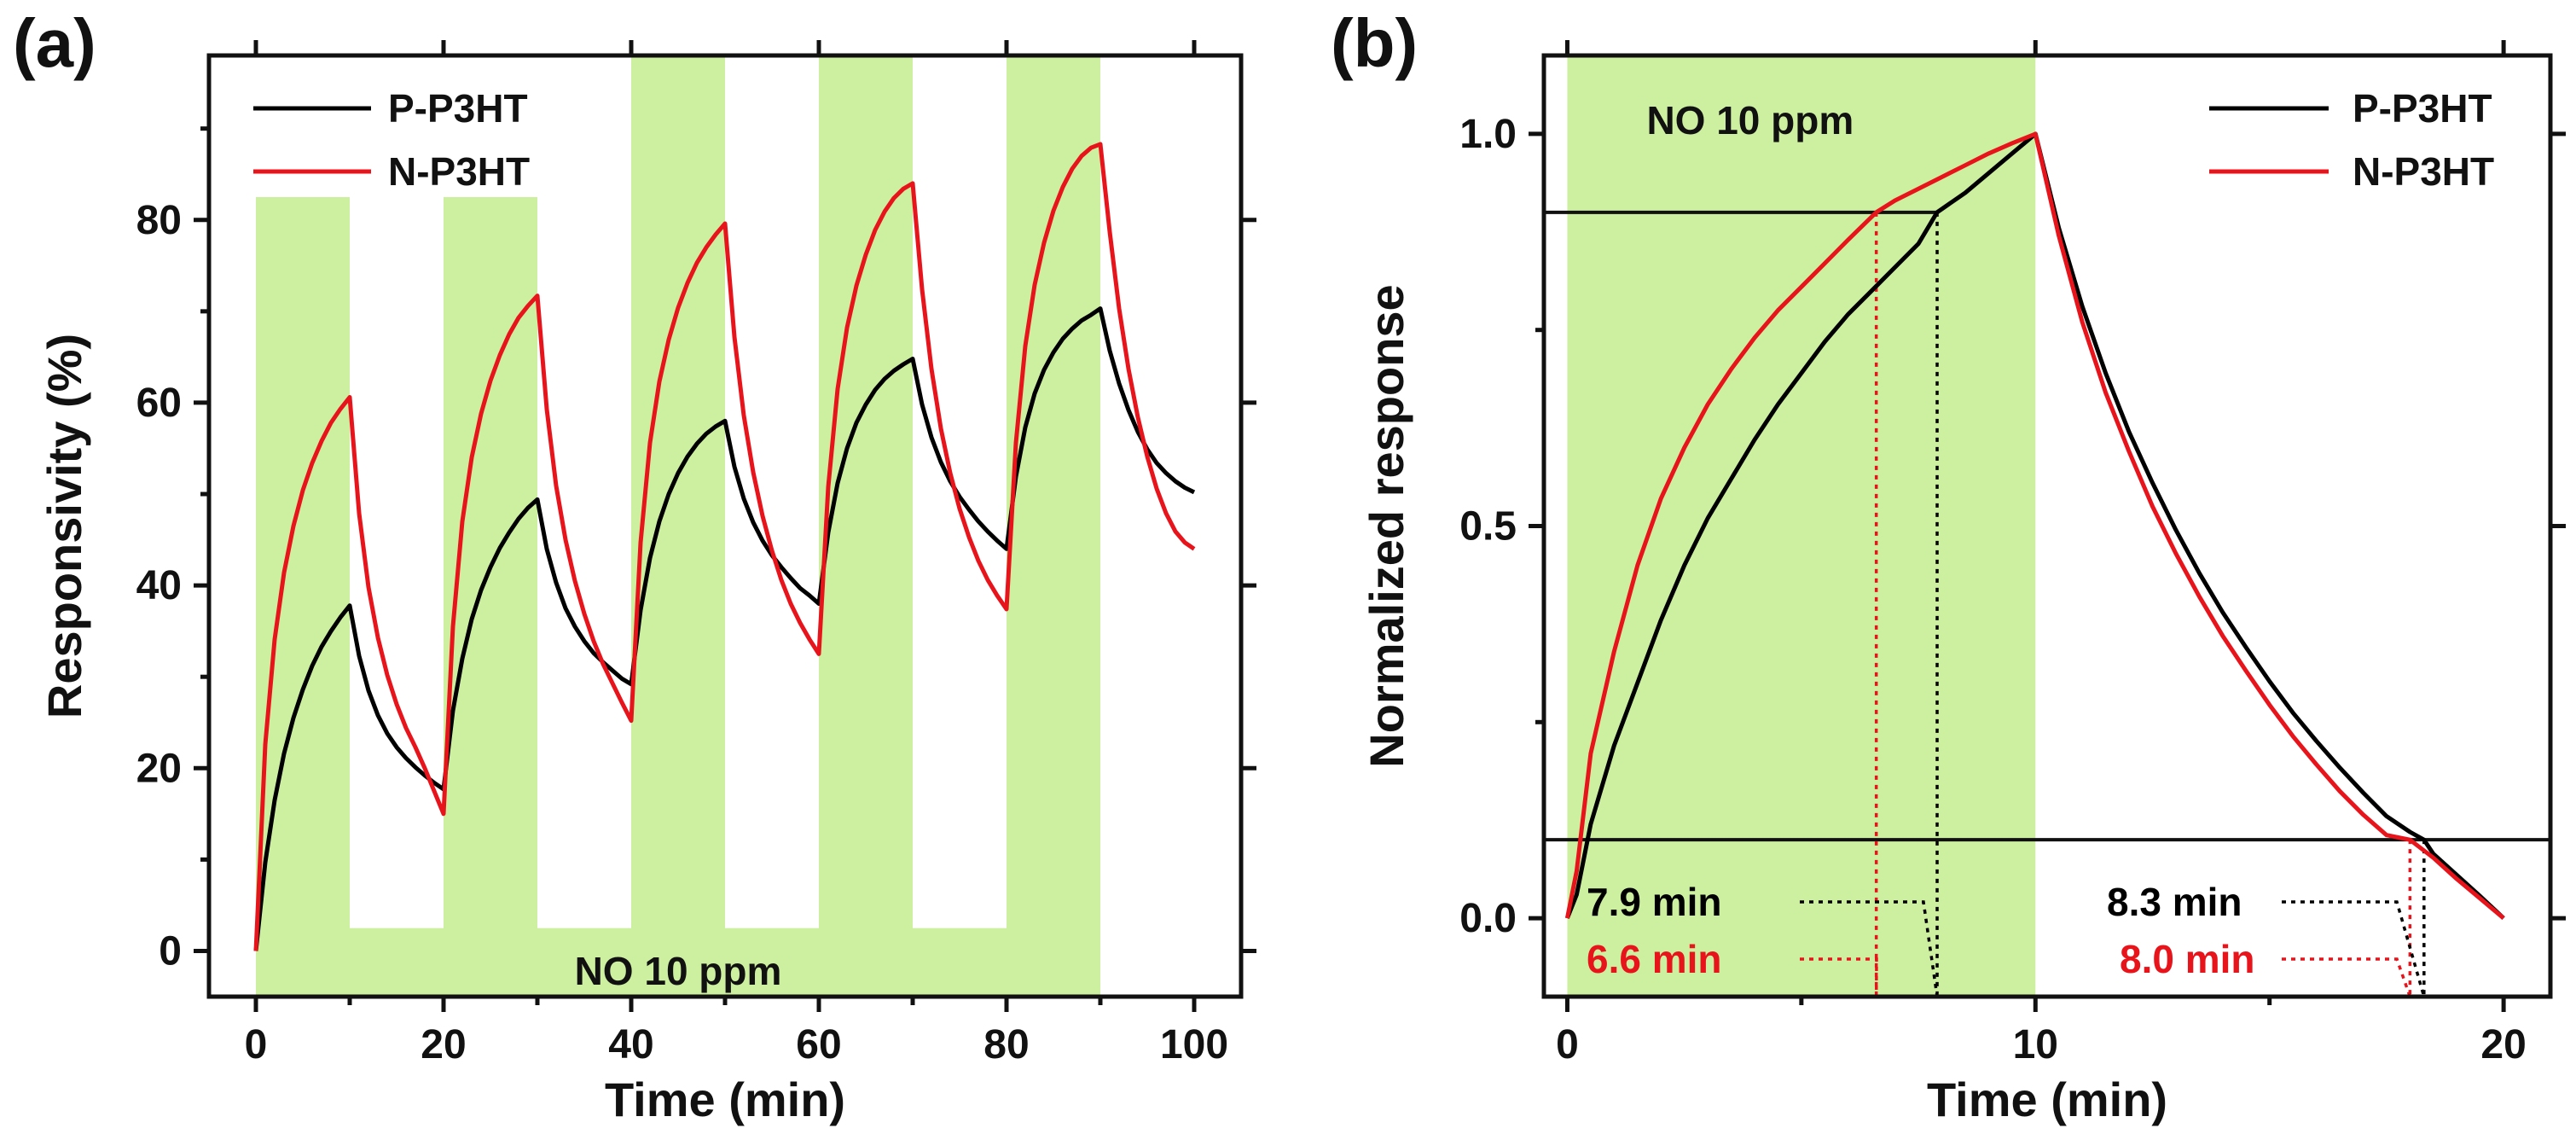 The height and width of the screenshot is (1134, 2576). What do you see at coordinates (1488, 134) in the screenshot?
I see `y-tick-label: 1.0` at bounding box center [1488, 134].